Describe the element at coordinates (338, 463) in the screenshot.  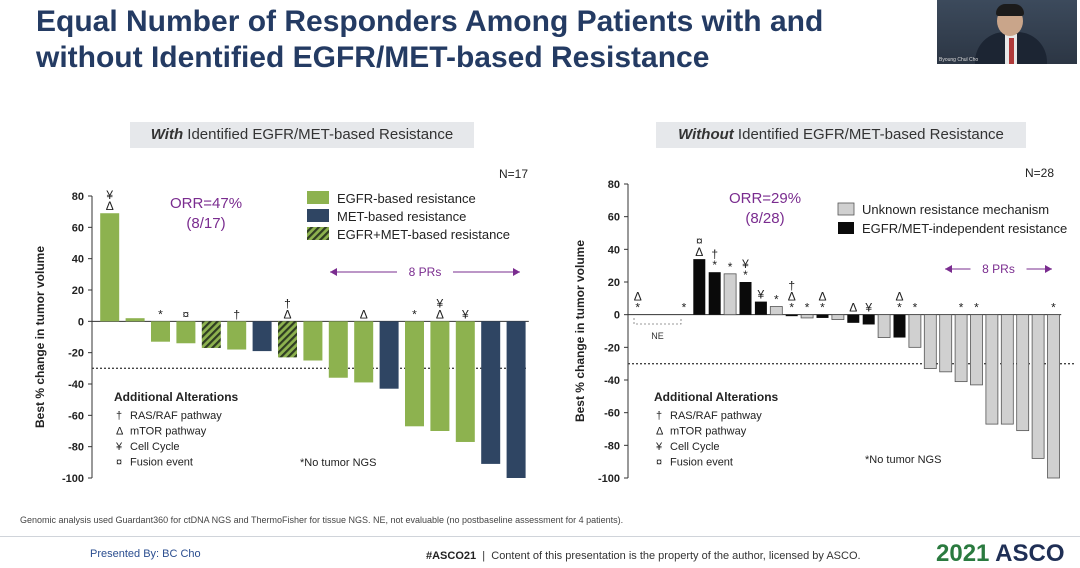
I see `no-ngs-note: *No tumor NGS` at that location.